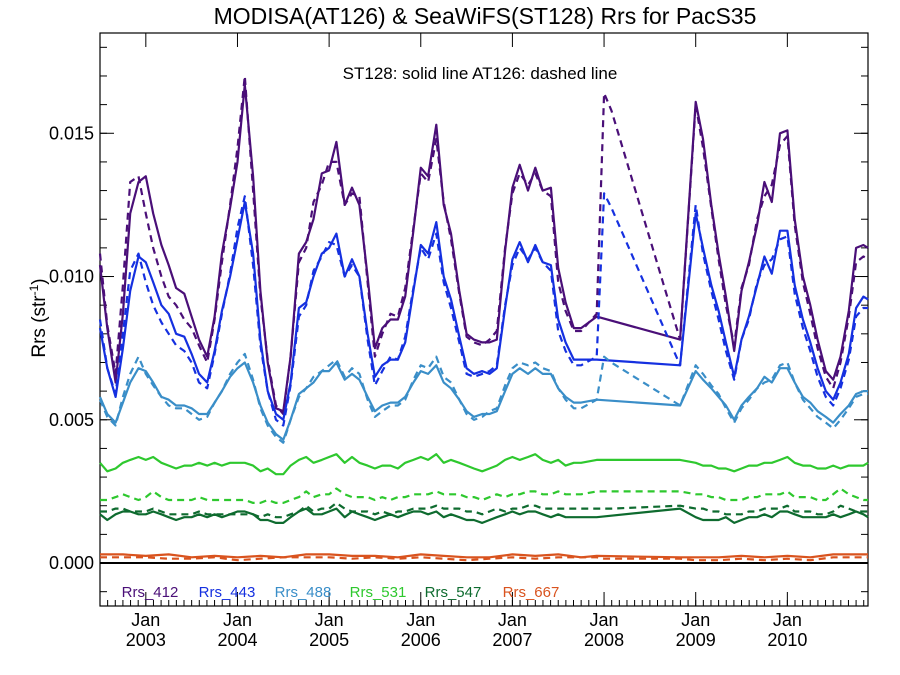 The width and height of the screenshot is (900, 675). I want to click on series-line-rrs-547-solid, so click(484, 516).